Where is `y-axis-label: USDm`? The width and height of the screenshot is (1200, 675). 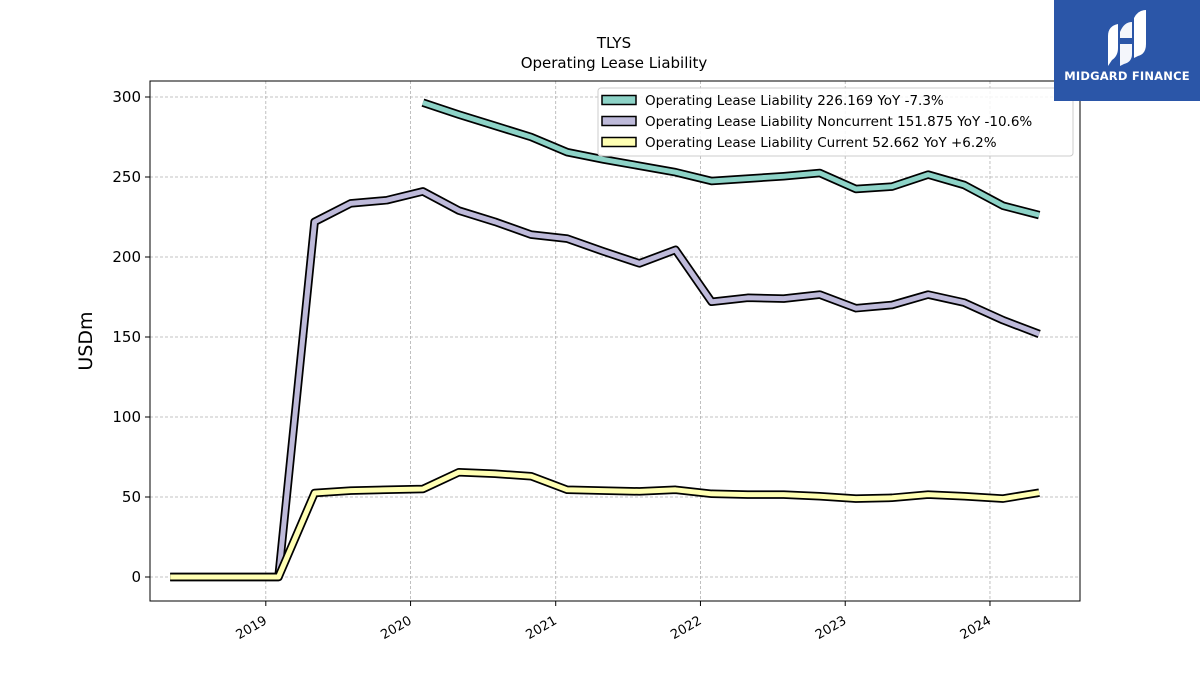
y-axis-label: USDm is located at coordinates (86, 340).